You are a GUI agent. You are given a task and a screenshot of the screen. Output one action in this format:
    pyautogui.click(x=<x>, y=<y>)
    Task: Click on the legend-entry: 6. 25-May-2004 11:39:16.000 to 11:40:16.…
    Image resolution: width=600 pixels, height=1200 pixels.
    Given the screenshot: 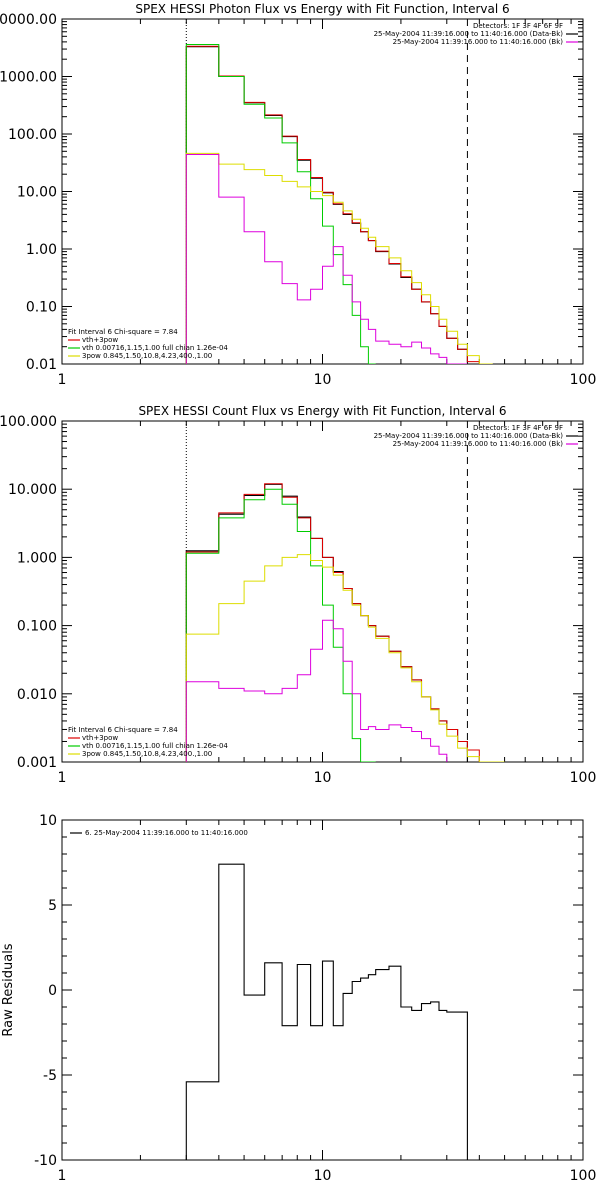 What is the action you would take?
    pyautogui.click(x=166, y=833)
    